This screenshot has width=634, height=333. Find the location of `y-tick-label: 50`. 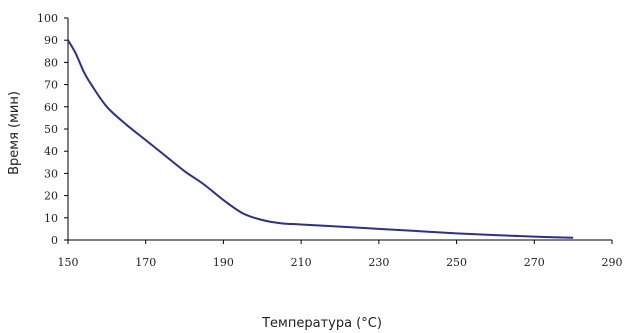

y-tick-label: 50 is located at coordinates (51, 129).